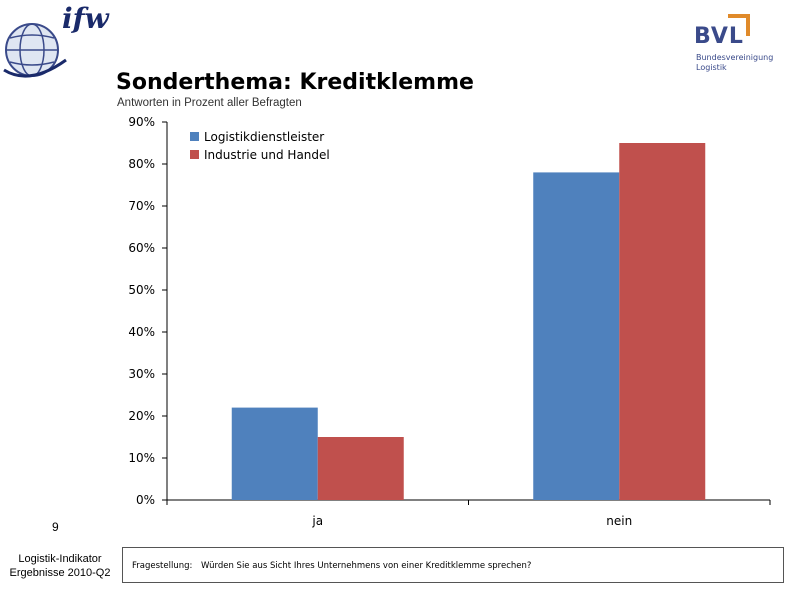 The width and height of the screenshot is (800, 593). I want to click on y-tick-label: 10%, so click(141, 458).